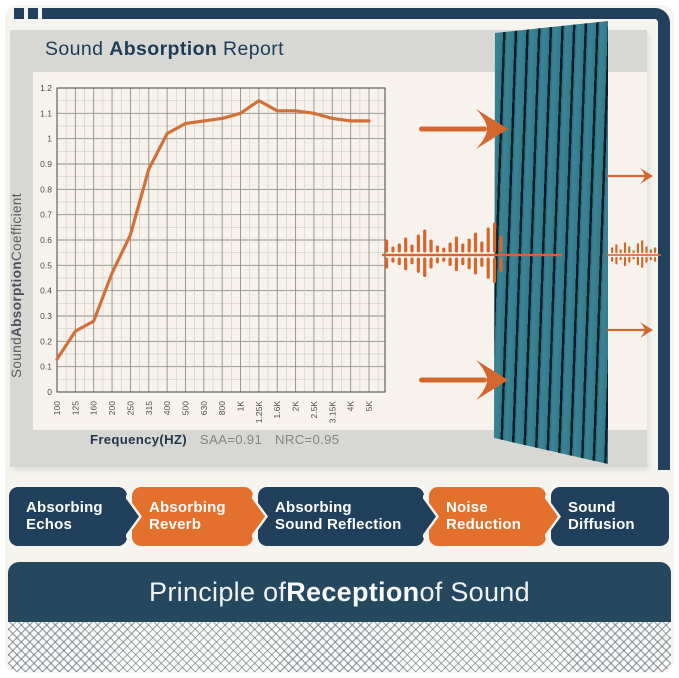 The height and width of the screenshot is (678, 679). I want to click on step-label-line2: Sound Reflection, so click(338, 524).